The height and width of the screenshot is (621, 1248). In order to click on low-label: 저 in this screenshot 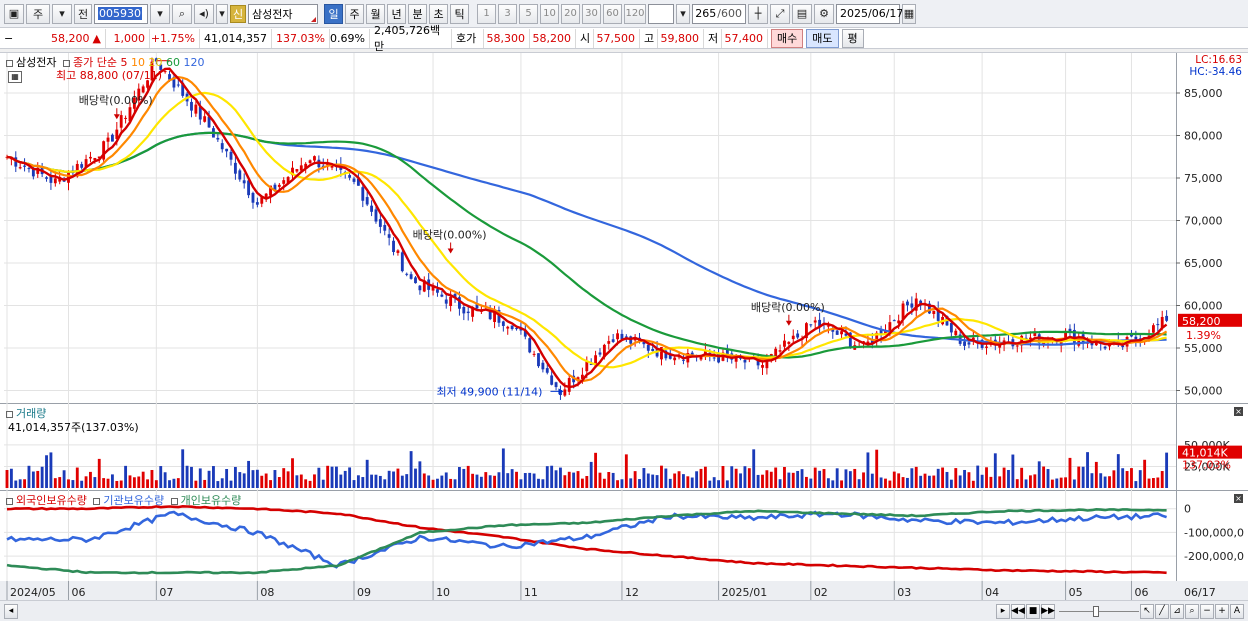, I will do `click(713, 38)`.